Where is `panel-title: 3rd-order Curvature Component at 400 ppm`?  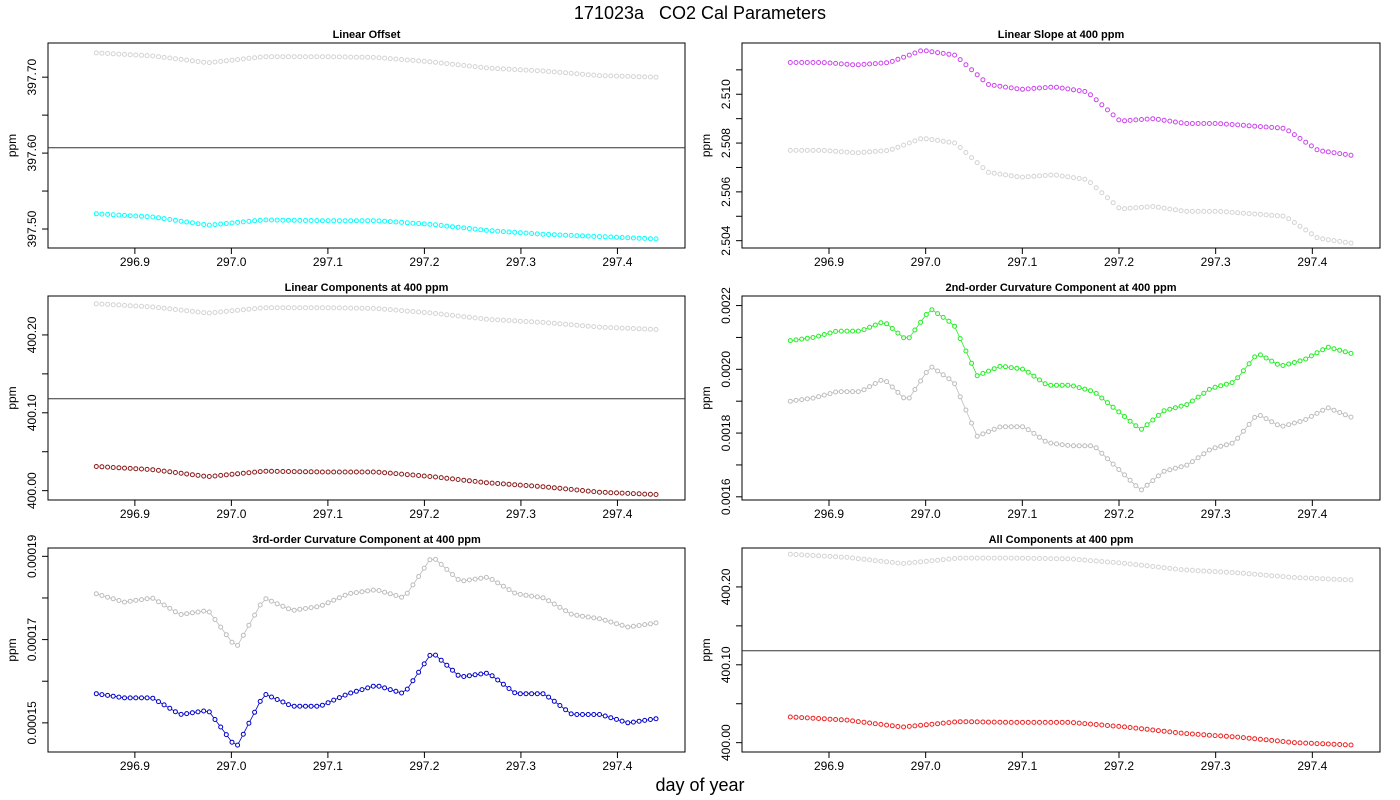
panel-title: 3rd-order Curvature Component at 400 ppm is located at coordinates (366, 540).